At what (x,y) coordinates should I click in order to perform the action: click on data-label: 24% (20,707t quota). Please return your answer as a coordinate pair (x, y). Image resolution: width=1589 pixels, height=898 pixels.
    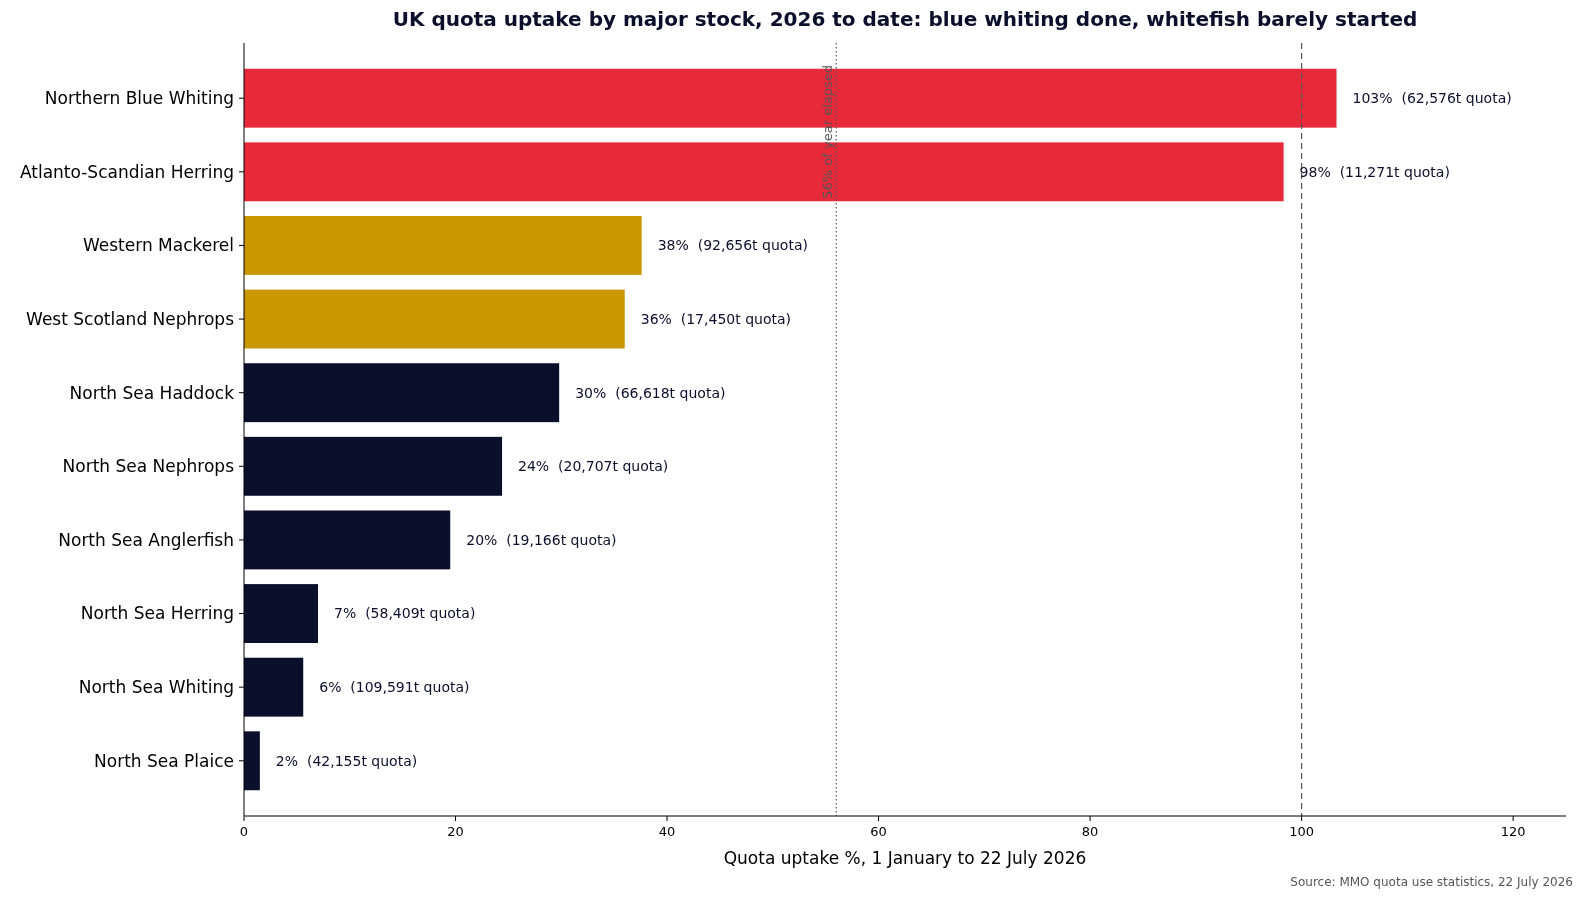
    Looking at the image, I should click on (593, 466).